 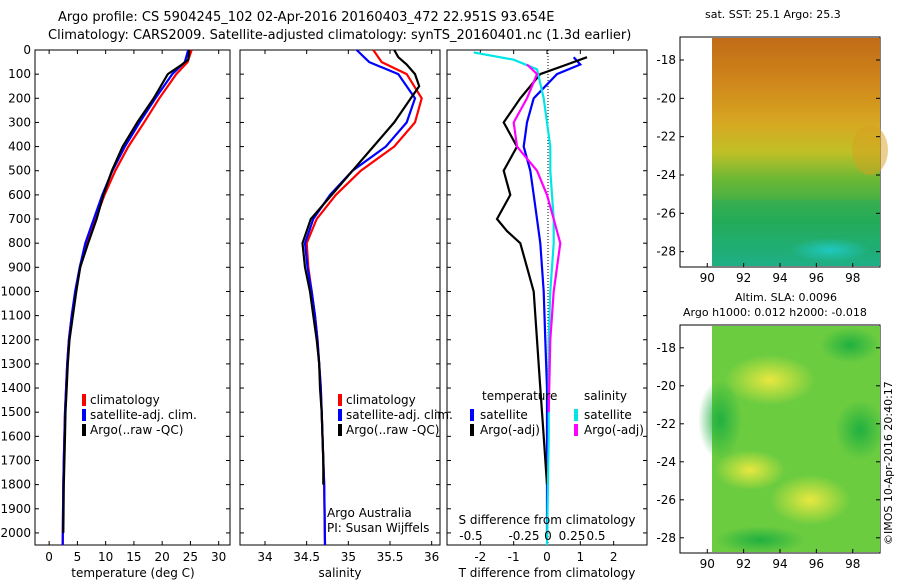 What do you see at coordinates (218, 557) in the screenshot?
I see `x-tick-label: 30` at bounding box center [218, 557].